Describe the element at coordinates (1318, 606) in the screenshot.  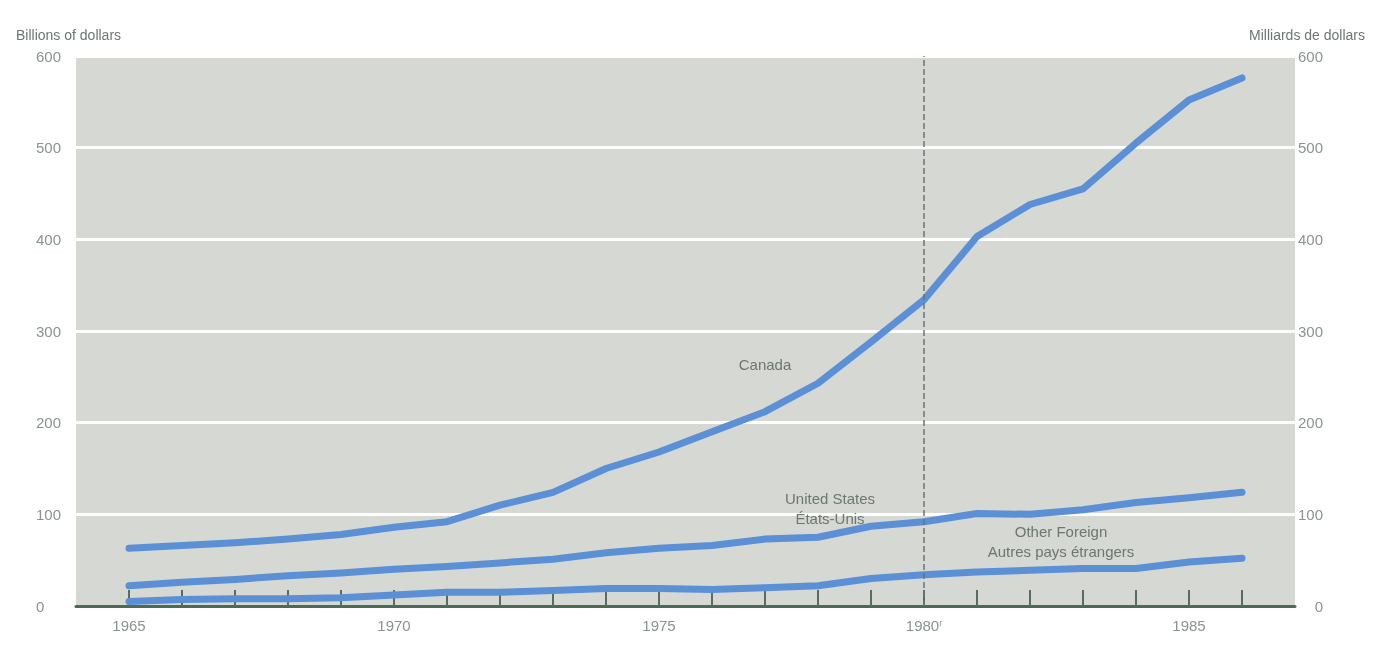
I see `y2-tick-label: 0` at that location.